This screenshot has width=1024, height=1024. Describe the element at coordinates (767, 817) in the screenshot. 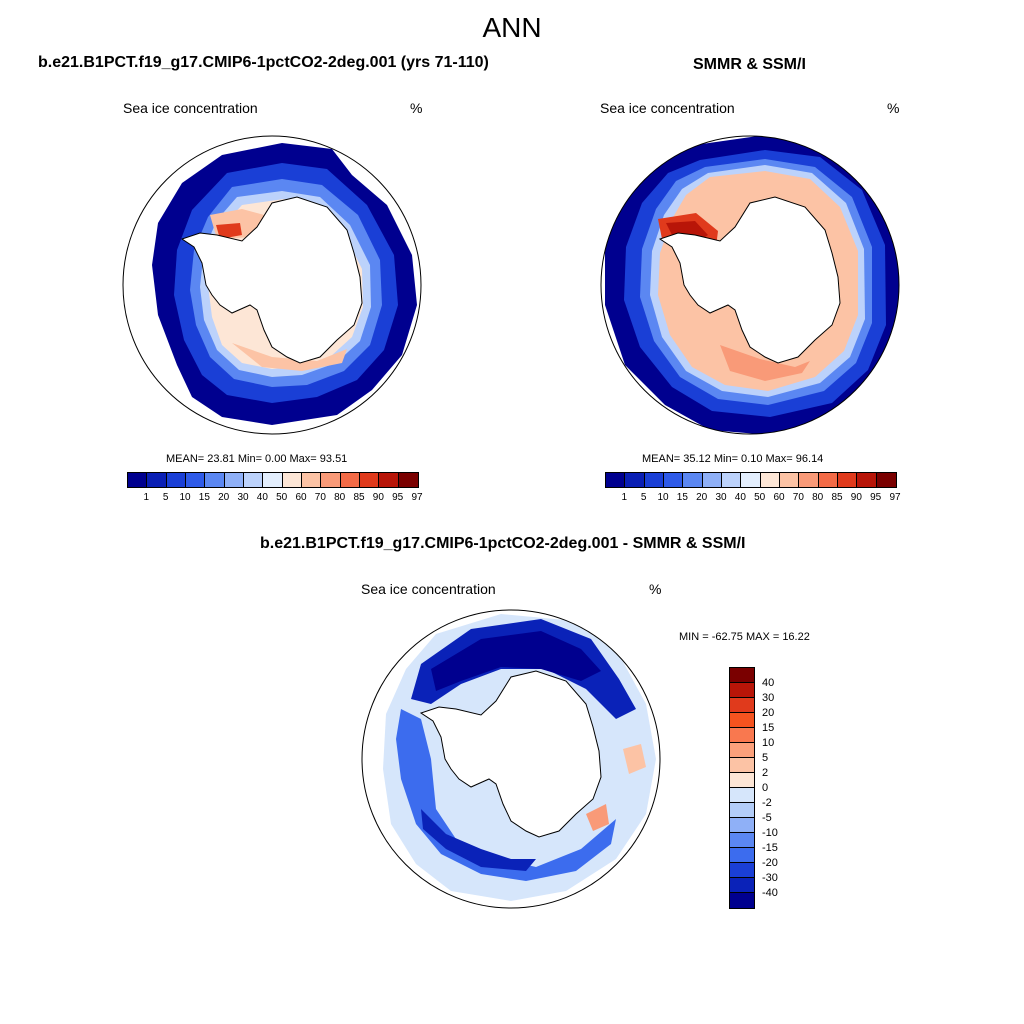

I see `colorbar-tick-label: -5` at that location.